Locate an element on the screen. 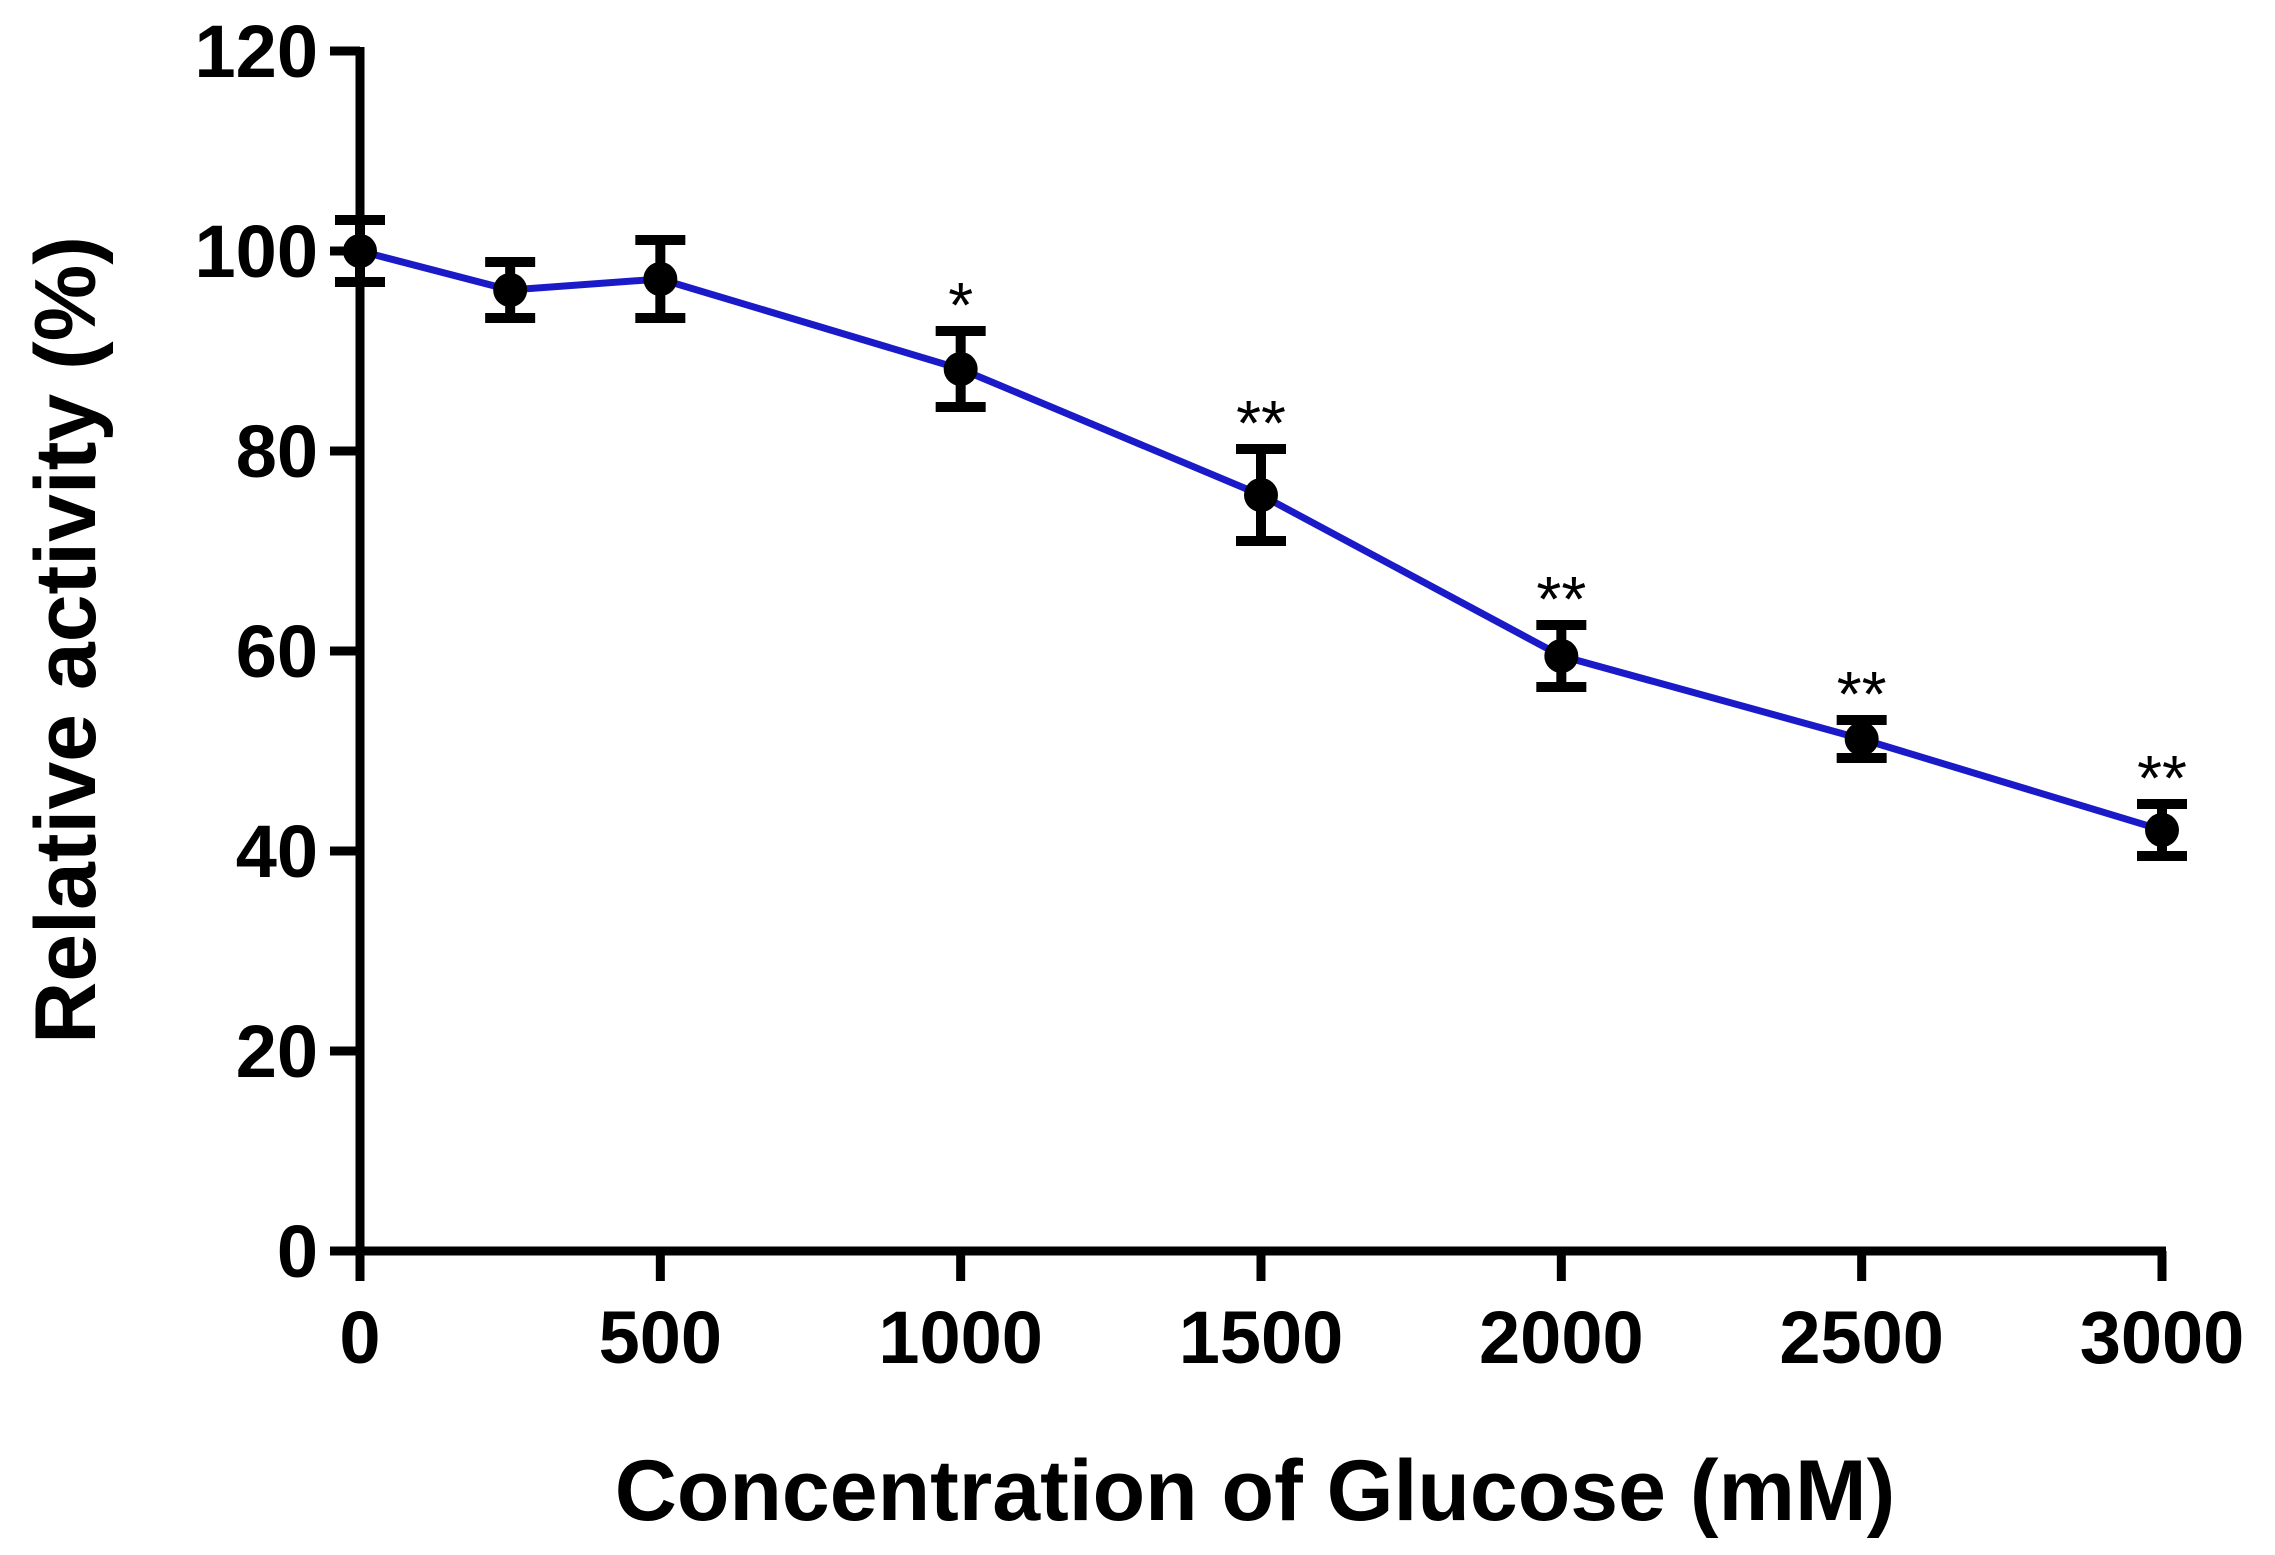  y-tick-label: 60 is located at coordinates (277, 651).